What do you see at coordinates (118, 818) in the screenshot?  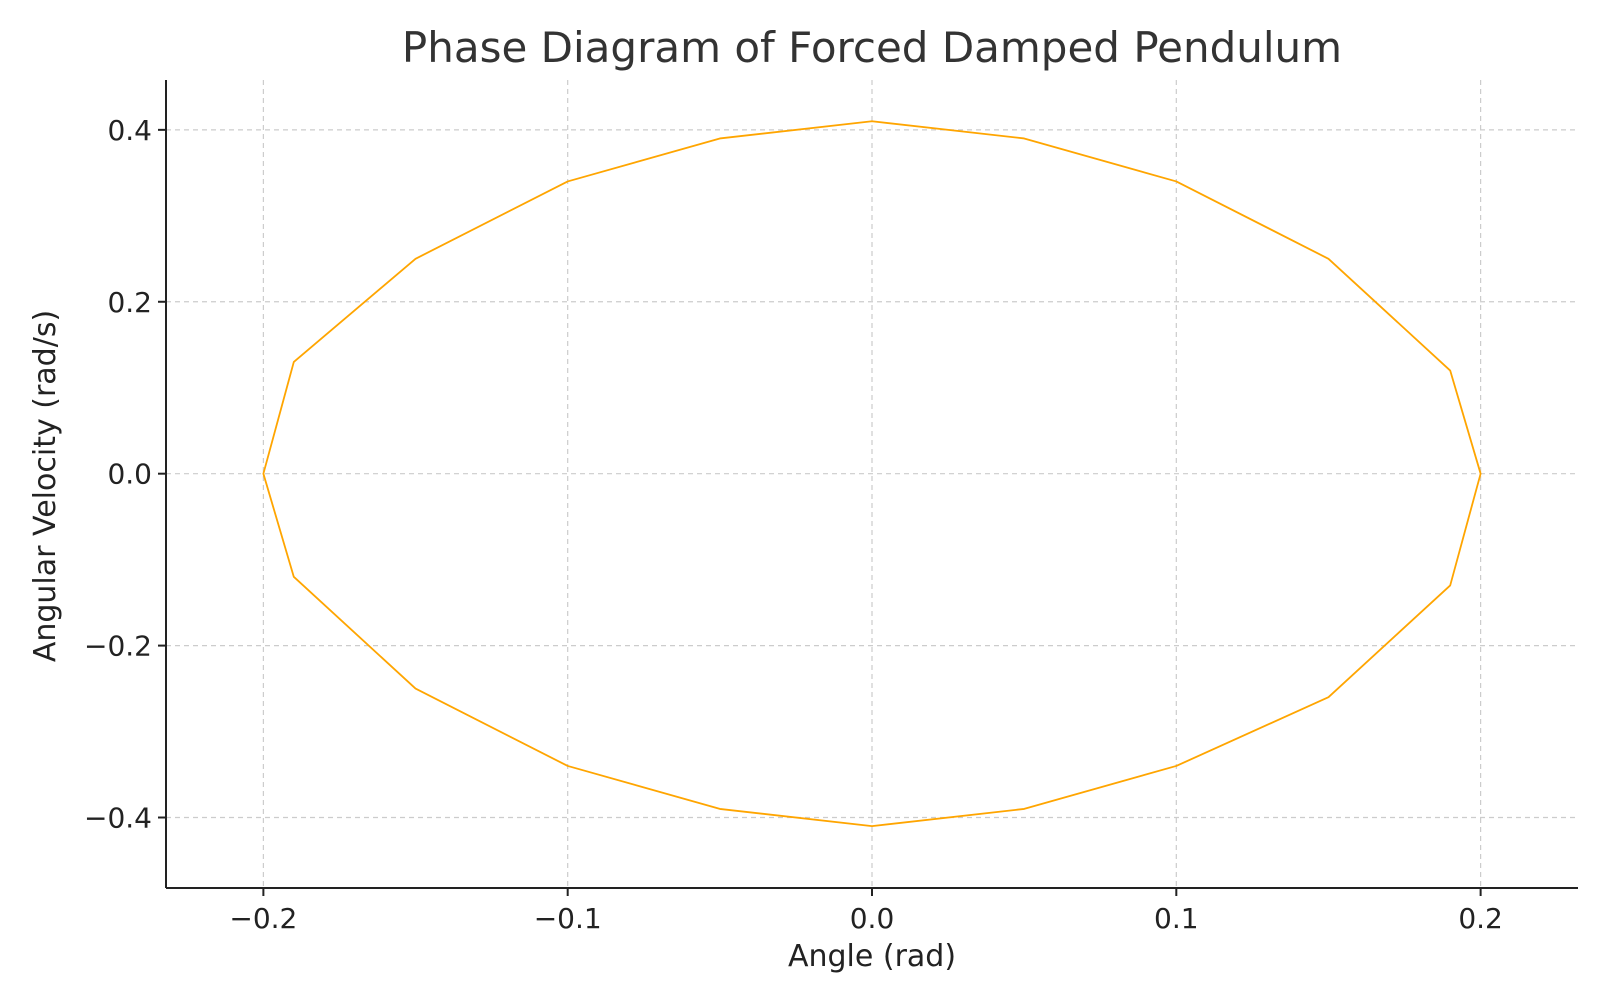 I see `y-tick-label: −0.4` at bounding box center [118, 818].